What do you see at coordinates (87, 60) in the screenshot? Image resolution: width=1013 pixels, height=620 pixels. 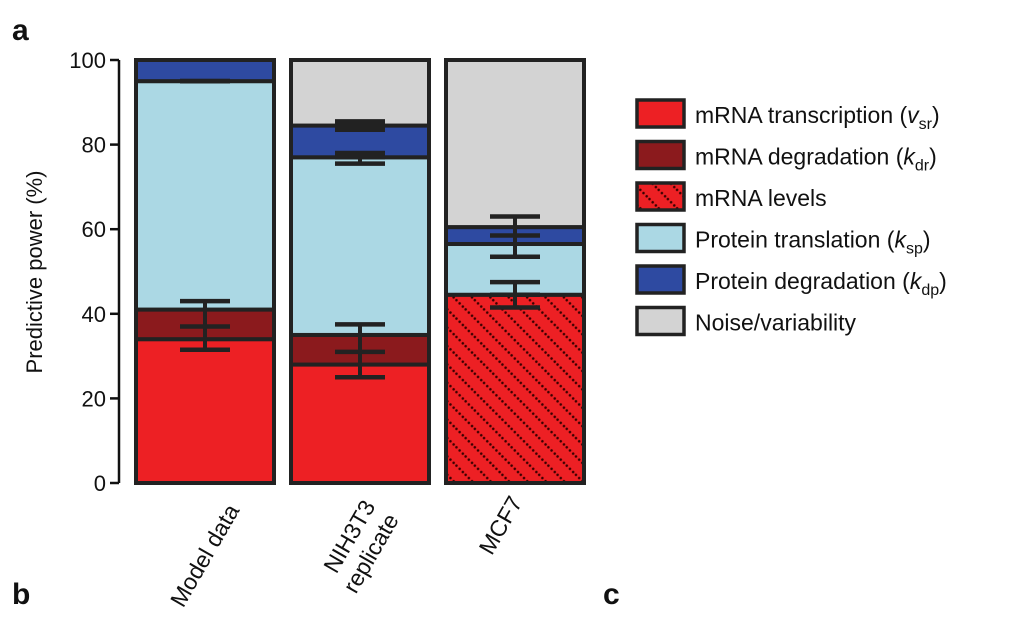 I see `y-tick-label: 100` at bounding box center [87, 60].